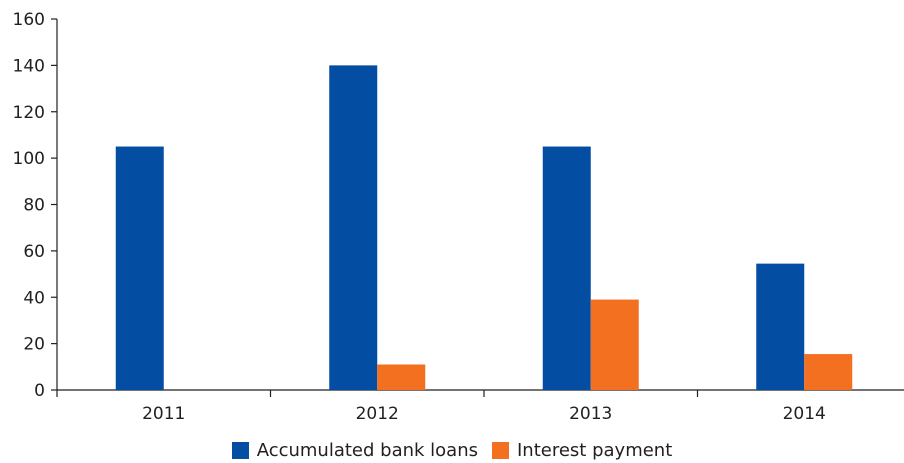  Describe the element at coordinates (29, 66) in the screenshot. I see `y-tick-label: 140` at that location.